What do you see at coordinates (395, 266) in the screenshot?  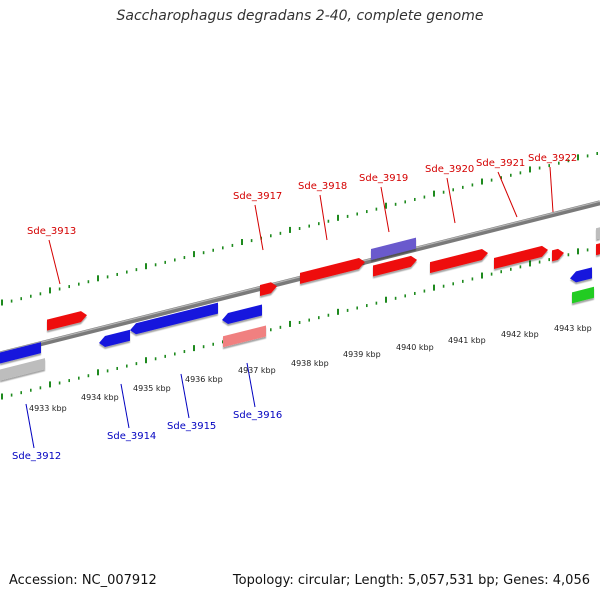 I see `gene-arrow-sde-3919b` at bounding box center [395, 266].